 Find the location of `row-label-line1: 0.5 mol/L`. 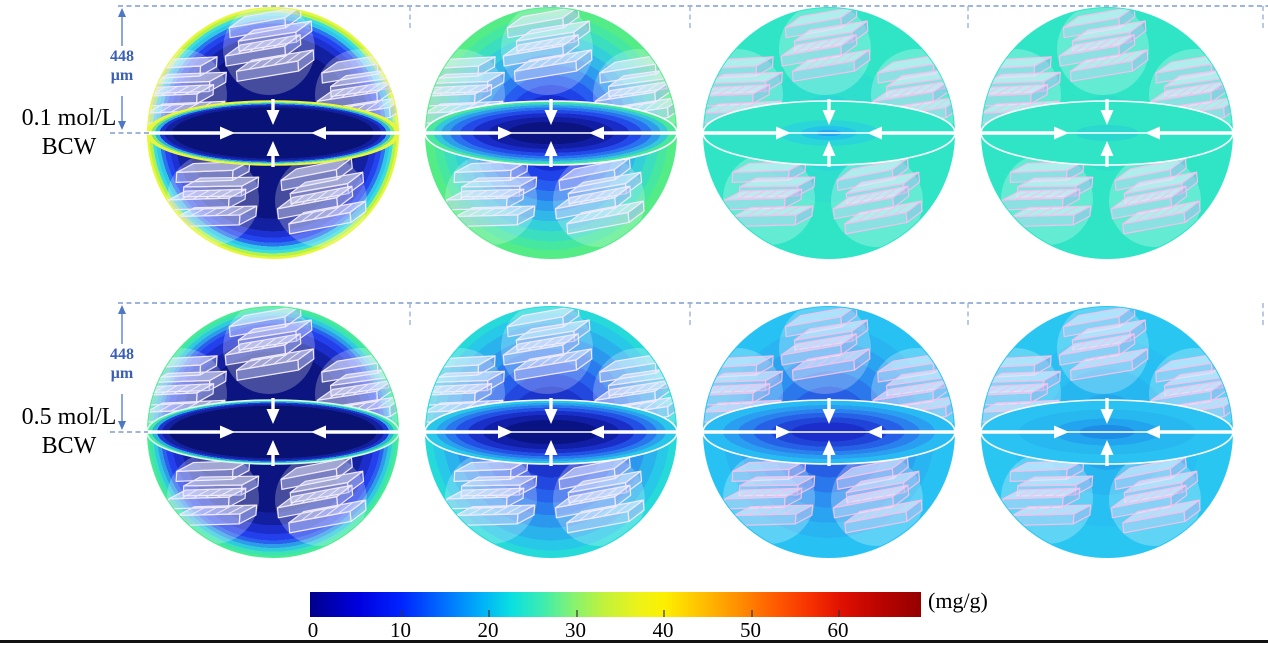

row-label-line1: 0.5 mol/L is located at coordinates (69, 417).